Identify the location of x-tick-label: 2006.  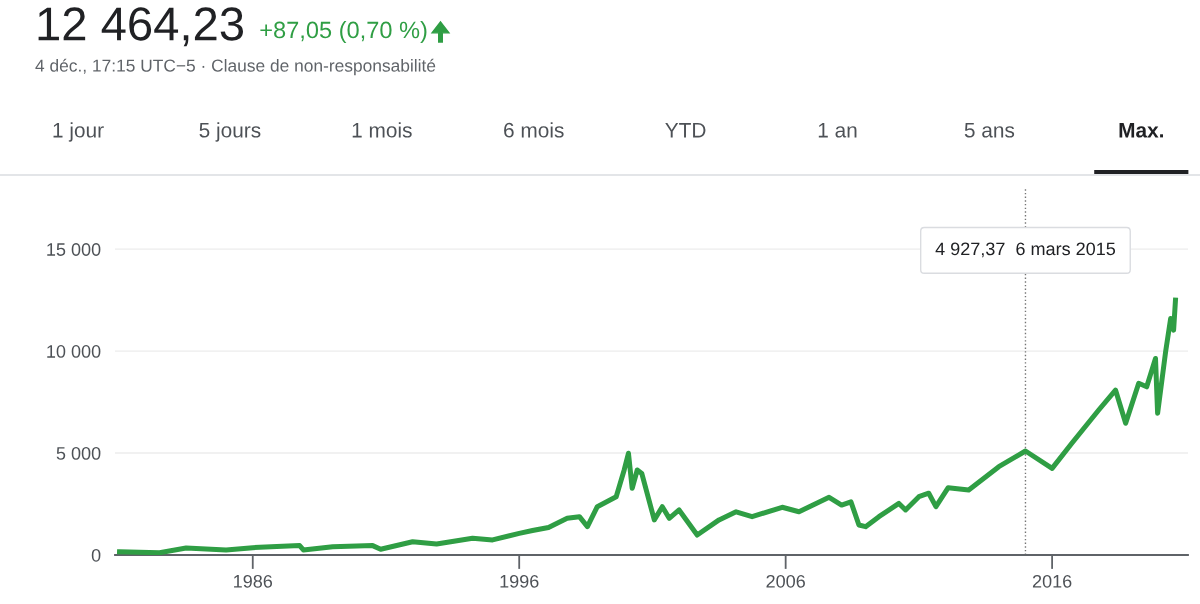
(785, 581).